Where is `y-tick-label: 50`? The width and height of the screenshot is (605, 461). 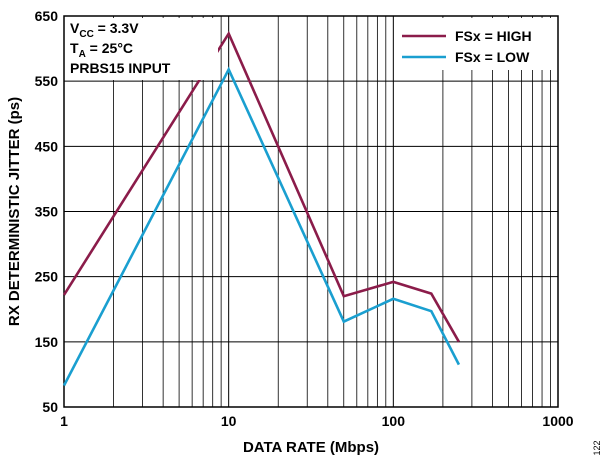
y-tick-label: 50 is located at coordinates (50, 407).